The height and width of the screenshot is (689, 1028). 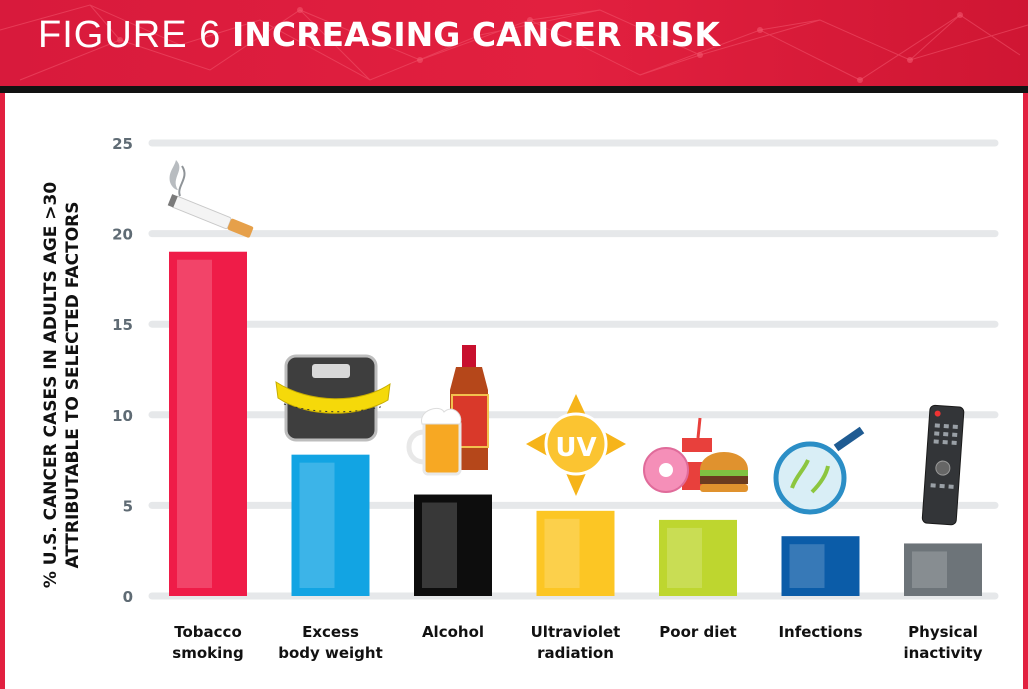 What do you see at coordinates (943, 632) in the screenshot?
I see `x-tick-label-line: Physical` at bounding box center [943, 632].